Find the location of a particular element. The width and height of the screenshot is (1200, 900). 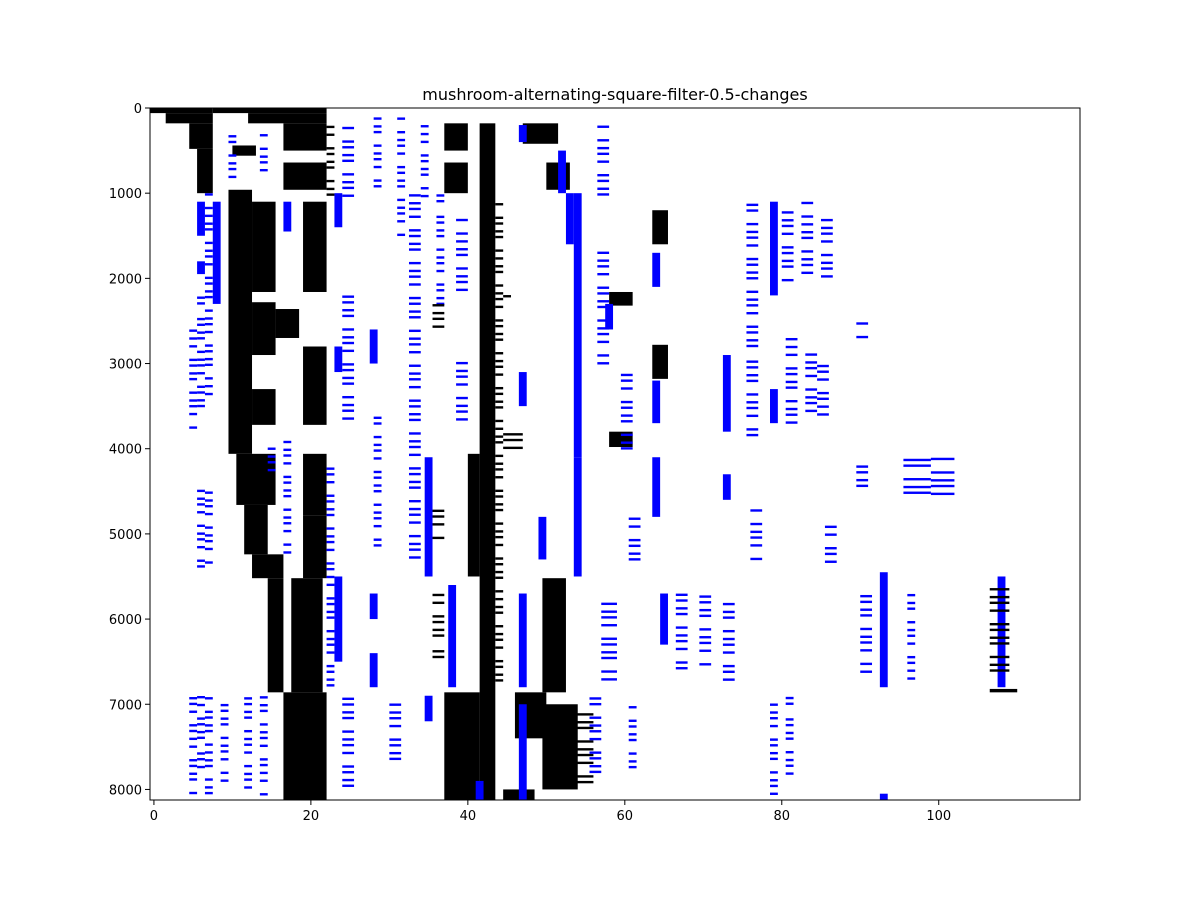

y-tick-label: 5000 is located at coordinates (125, 535).